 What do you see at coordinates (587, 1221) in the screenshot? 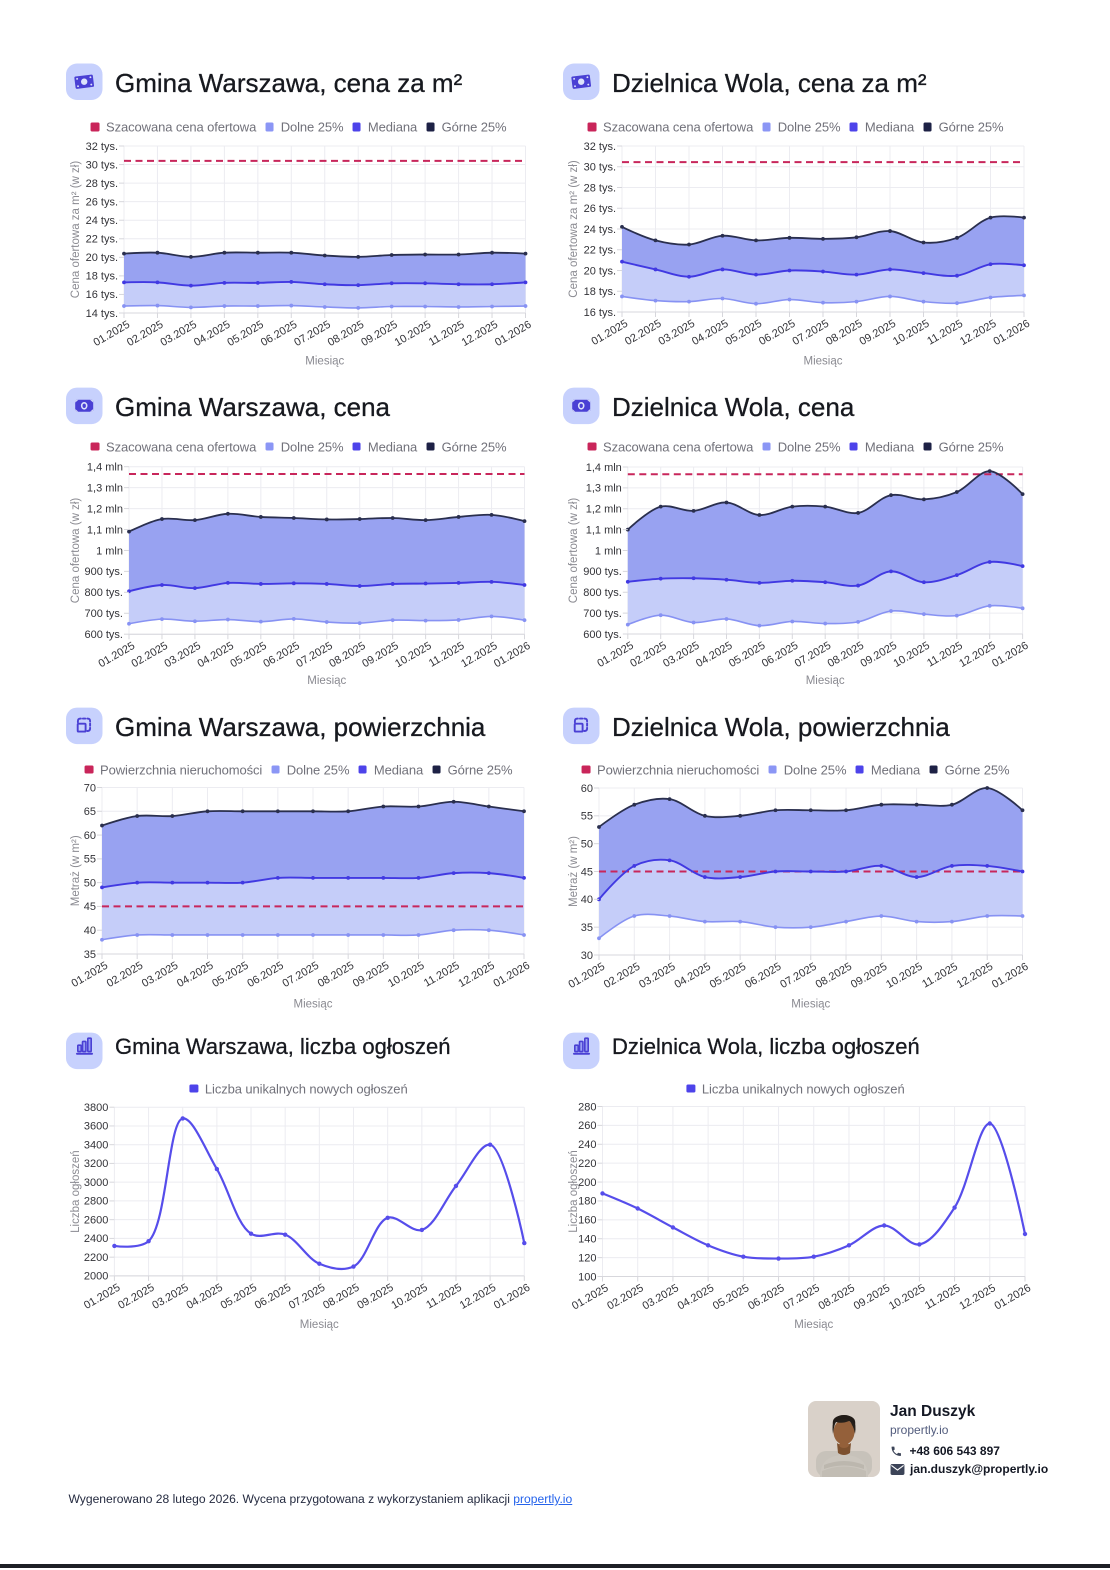
I see `svg-text: 160` at bounding box center [587, 1221].